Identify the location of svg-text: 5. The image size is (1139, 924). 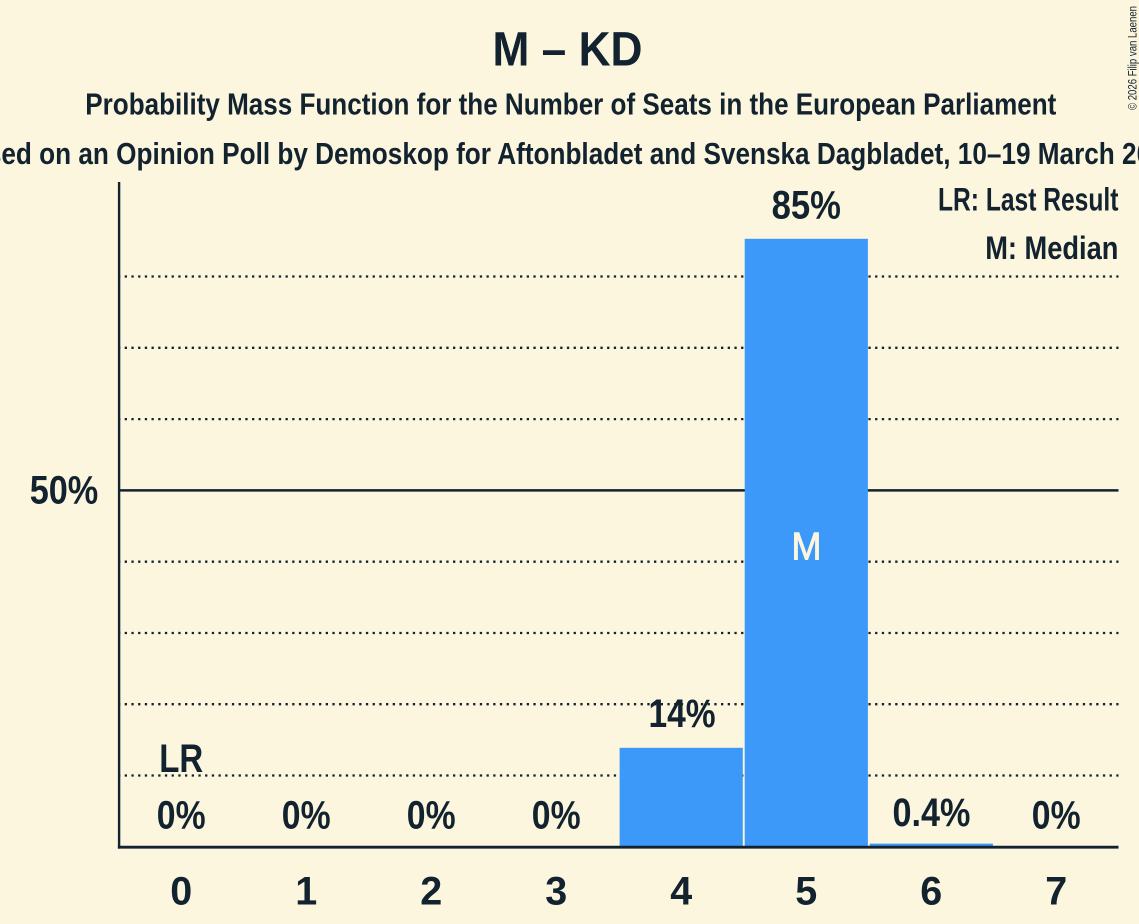
(806, 892).